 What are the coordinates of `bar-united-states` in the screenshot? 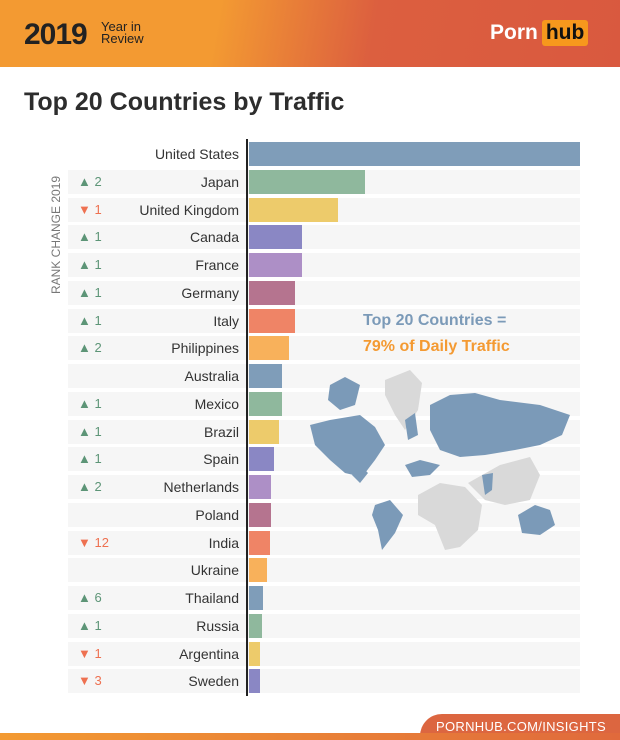 It's located at (414, 154).